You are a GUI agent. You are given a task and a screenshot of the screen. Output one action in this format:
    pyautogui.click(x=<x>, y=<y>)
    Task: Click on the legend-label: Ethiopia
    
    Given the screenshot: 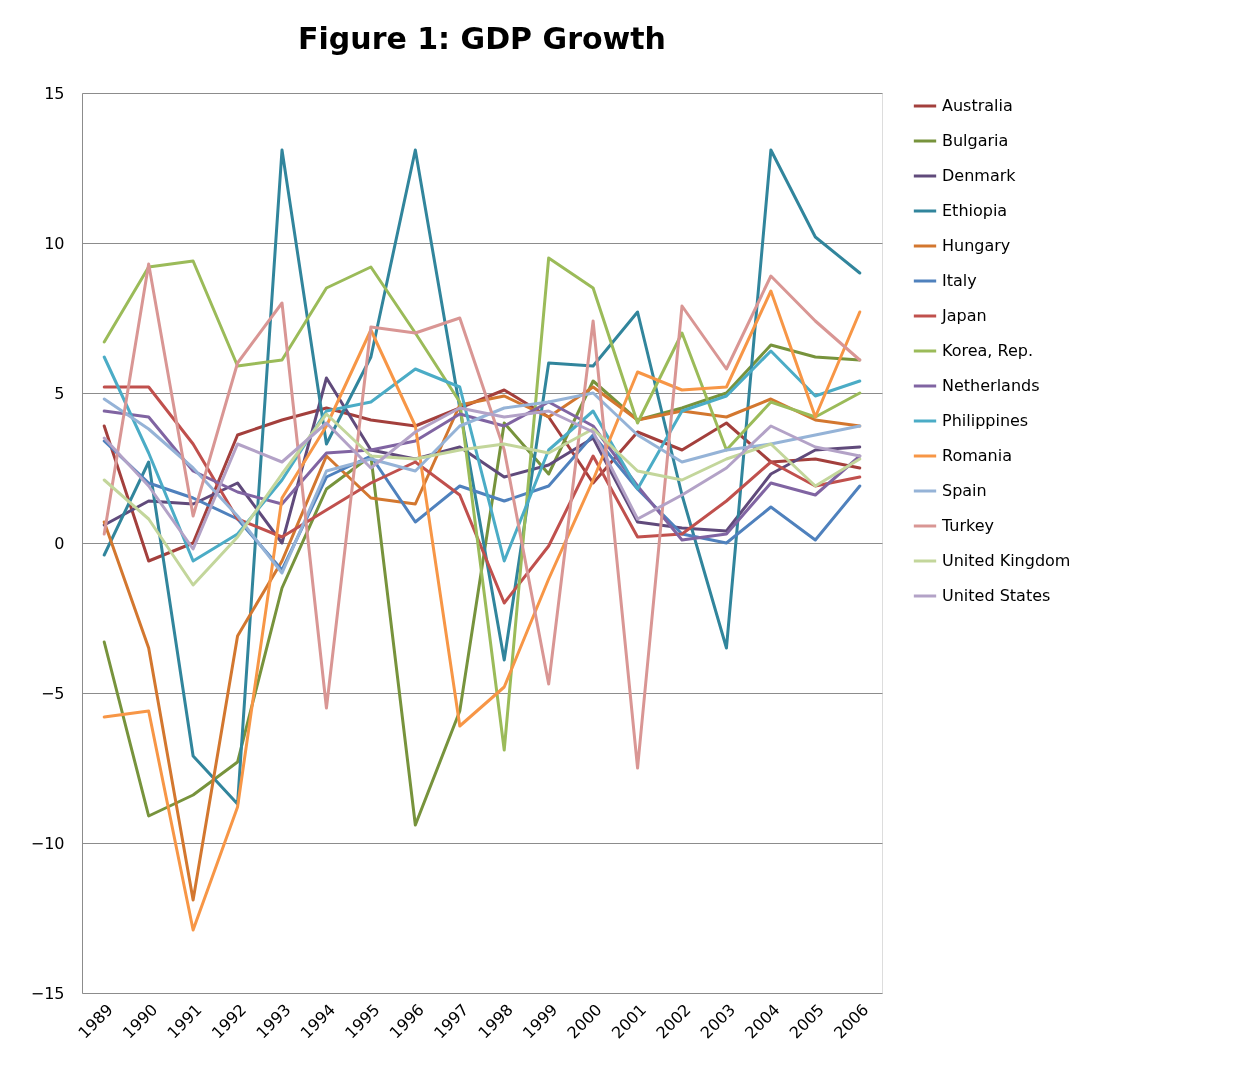 What is the action you would take?
    pyautogui.click(x=975, y=210)
    